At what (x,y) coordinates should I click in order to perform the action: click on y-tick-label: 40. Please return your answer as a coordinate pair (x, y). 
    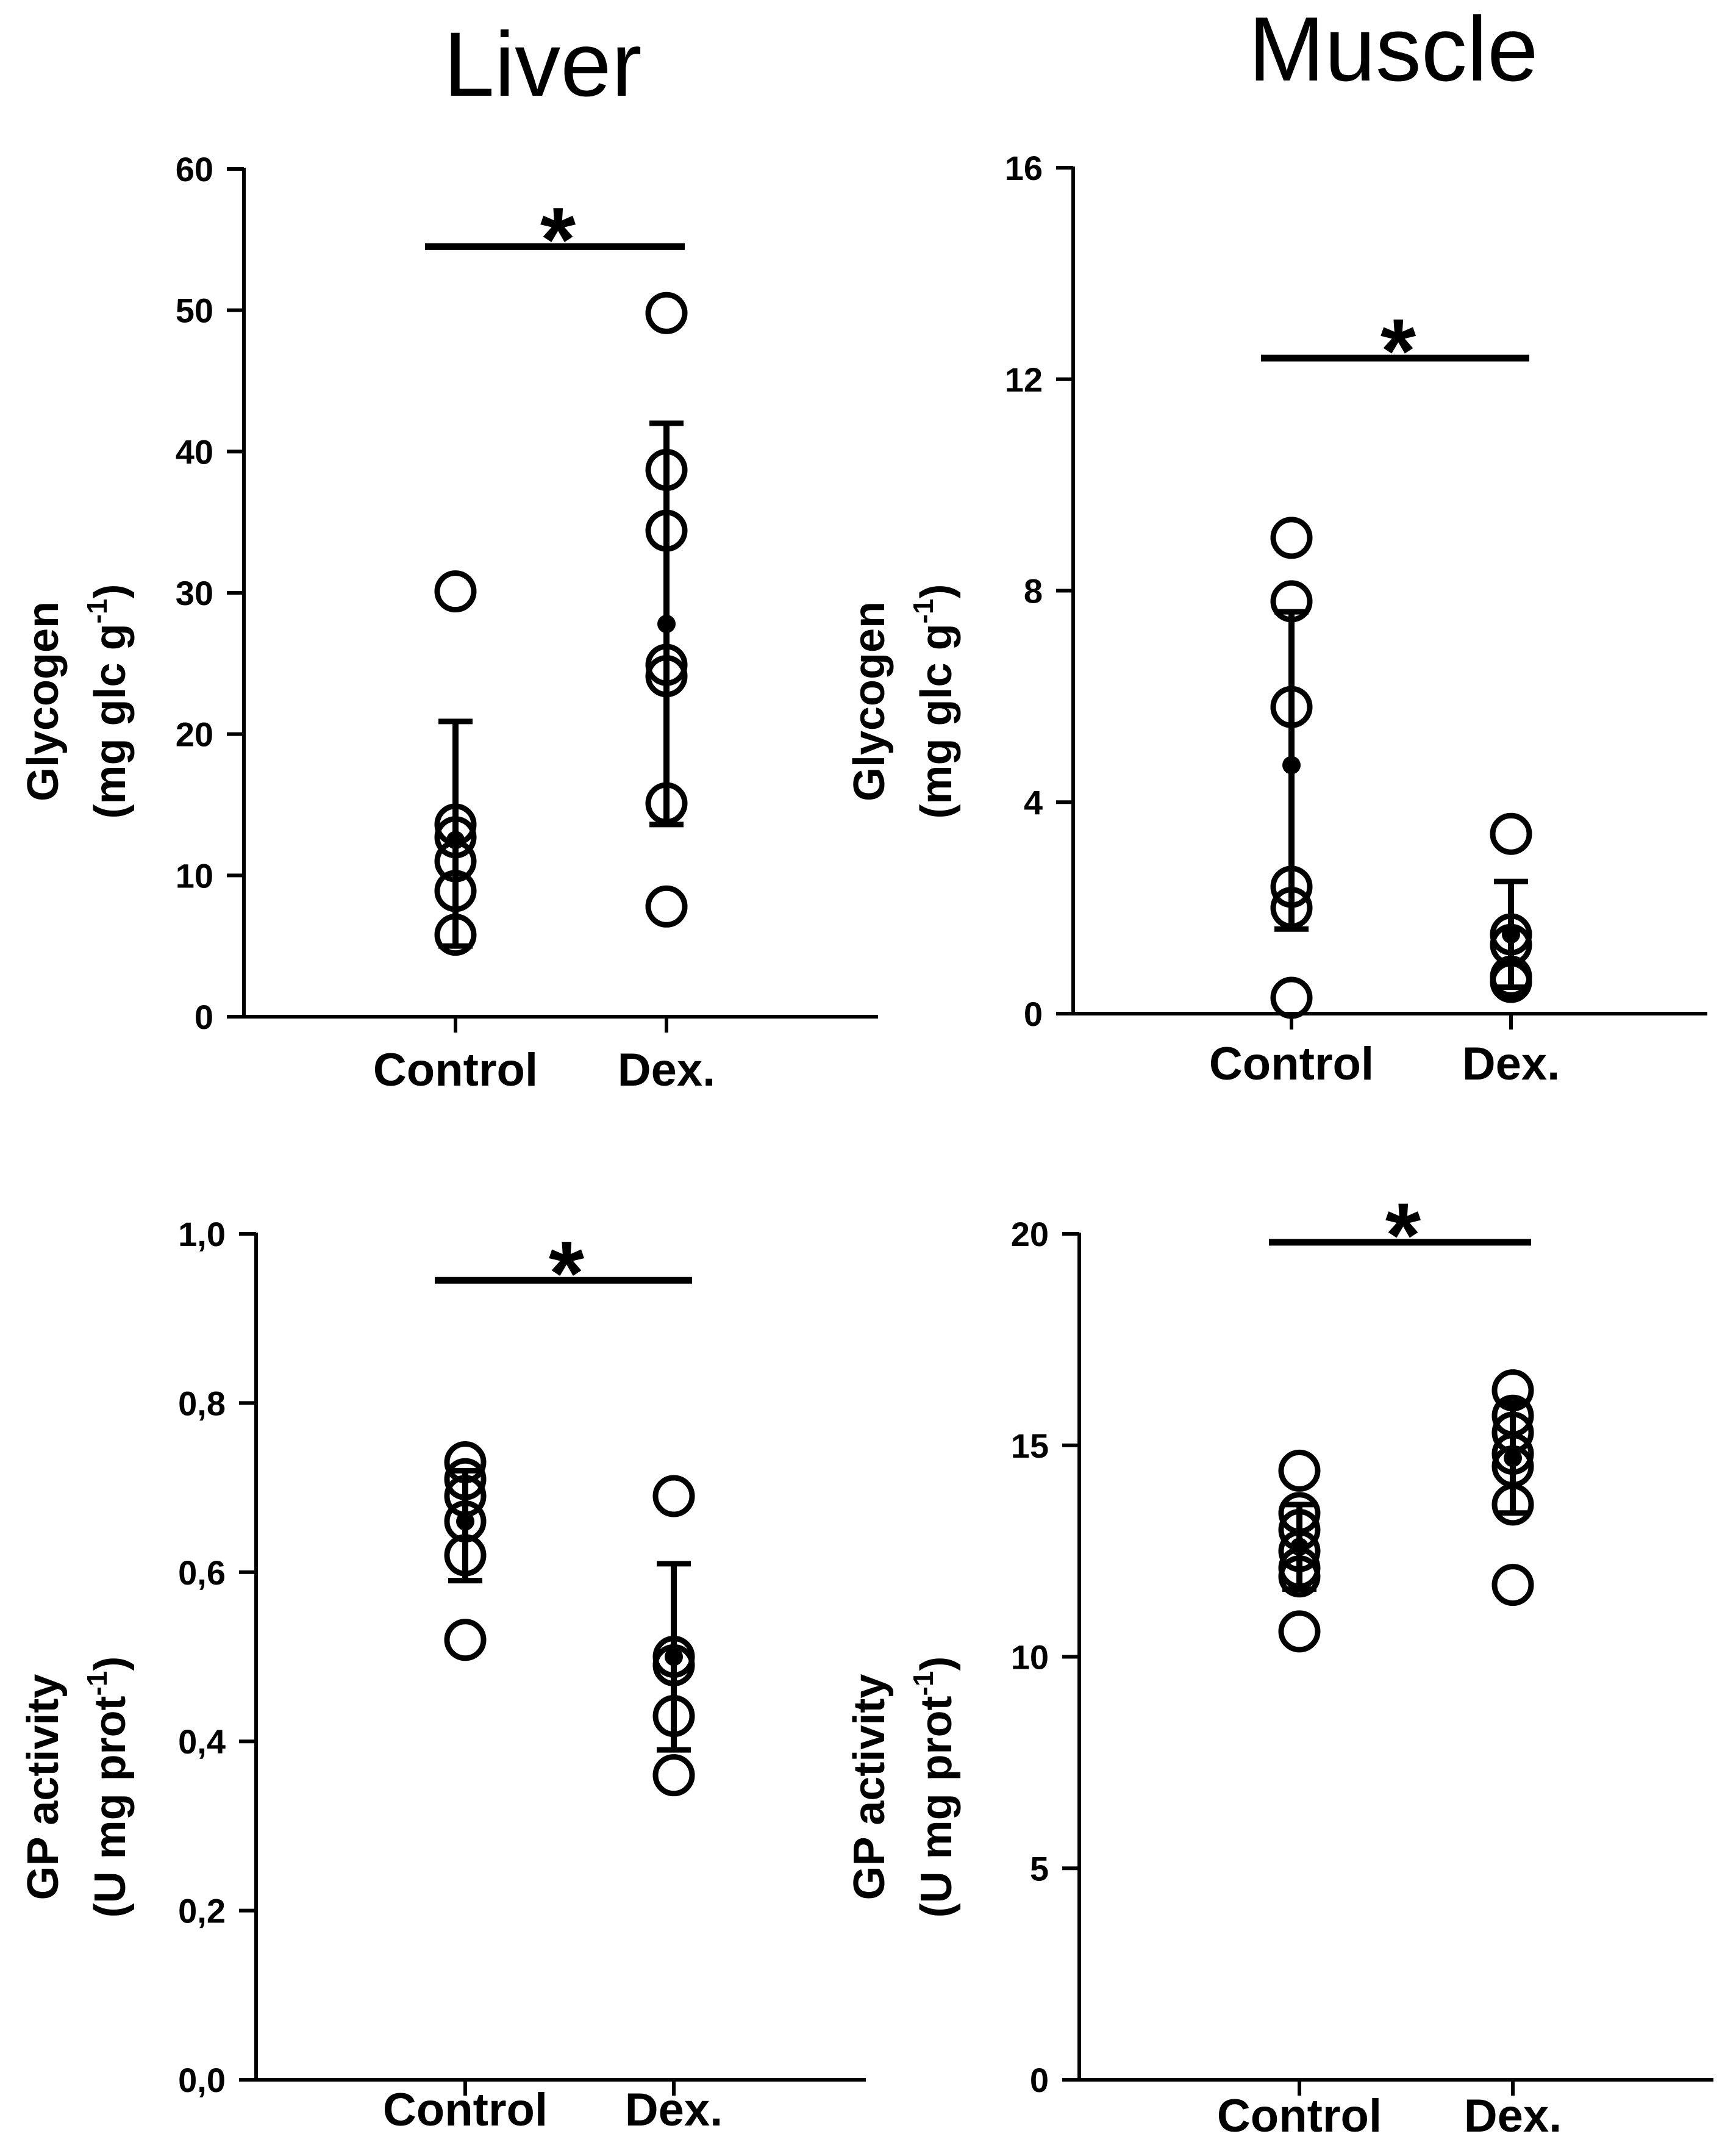
    Looking at the image, I should click on (194, 451).